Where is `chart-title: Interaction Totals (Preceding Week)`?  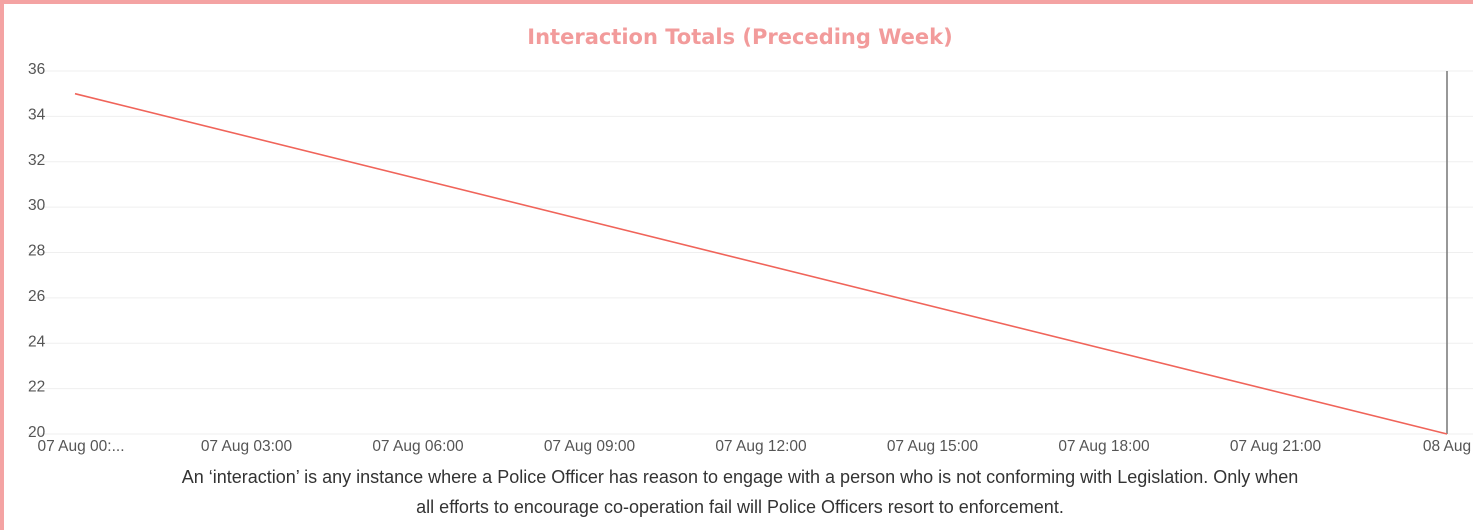 chart-title: Interaction Totals (Preceding Week) is located at coordinates (739, 37).